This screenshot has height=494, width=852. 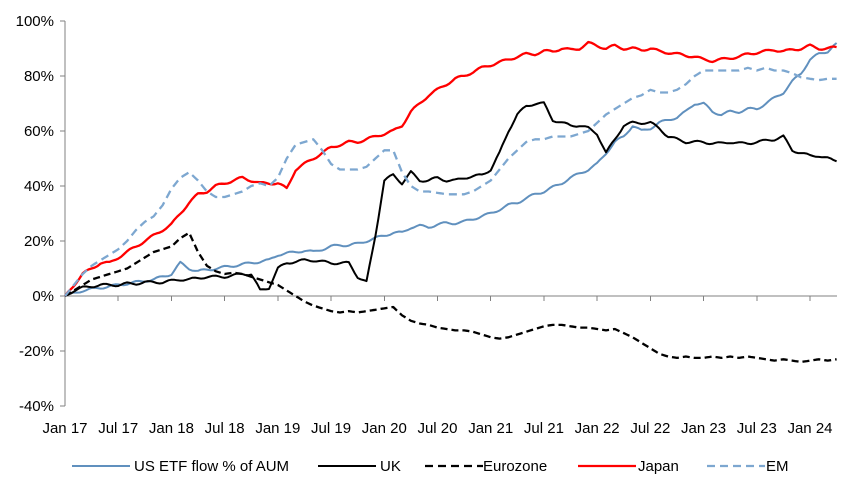 What do you see at coordinates (437, 428) in the screenshot?
I see `x-axis-tick-label: Jul 20` at bounding box center [437, 428].